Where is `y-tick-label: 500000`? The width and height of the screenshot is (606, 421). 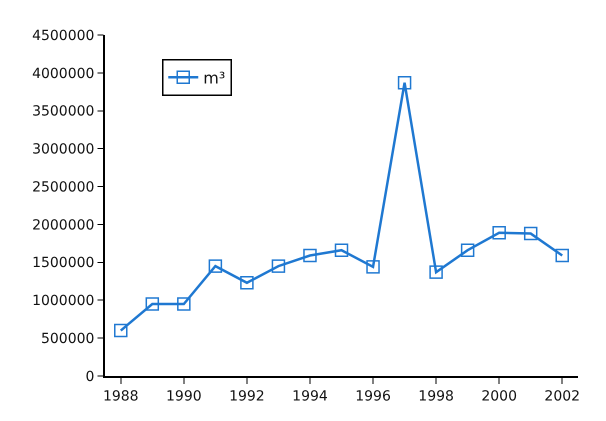 y-tick-label: 500000 is located at coordinates (67, 339).